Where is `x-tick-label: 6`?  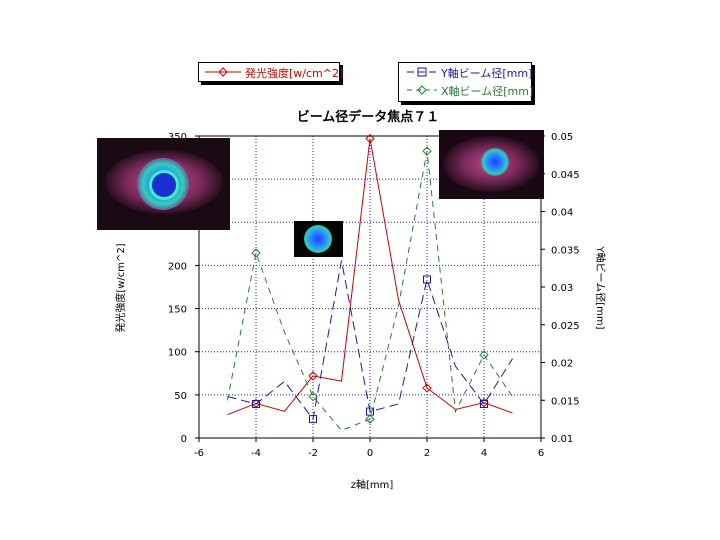 x-tick-label: 6 is located at coordinates (541, 453).